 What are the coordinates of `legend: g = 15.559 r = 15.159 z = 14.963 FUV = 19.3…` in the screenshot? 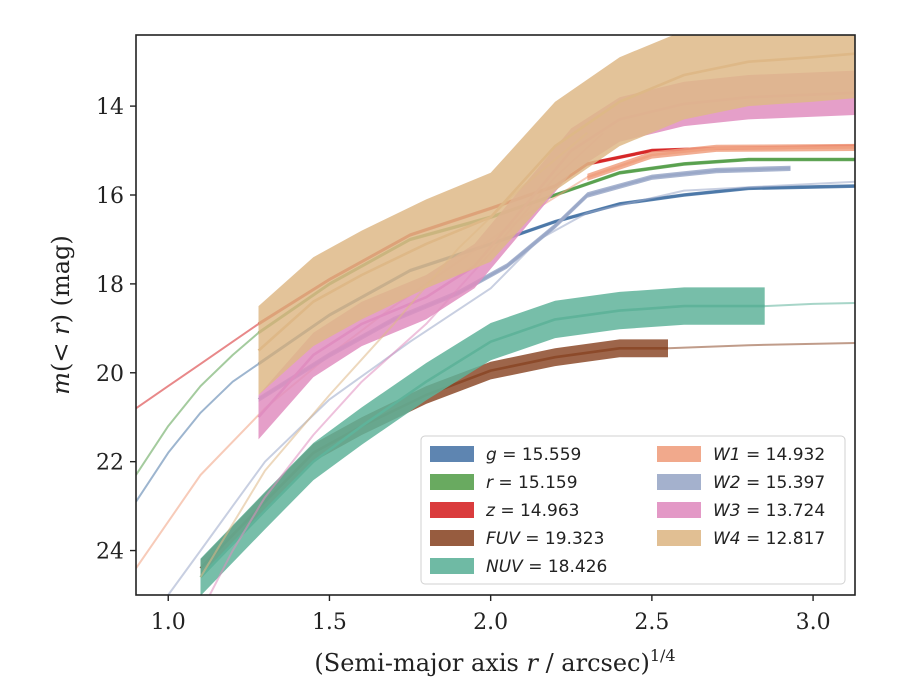 It's located at (633, 510).